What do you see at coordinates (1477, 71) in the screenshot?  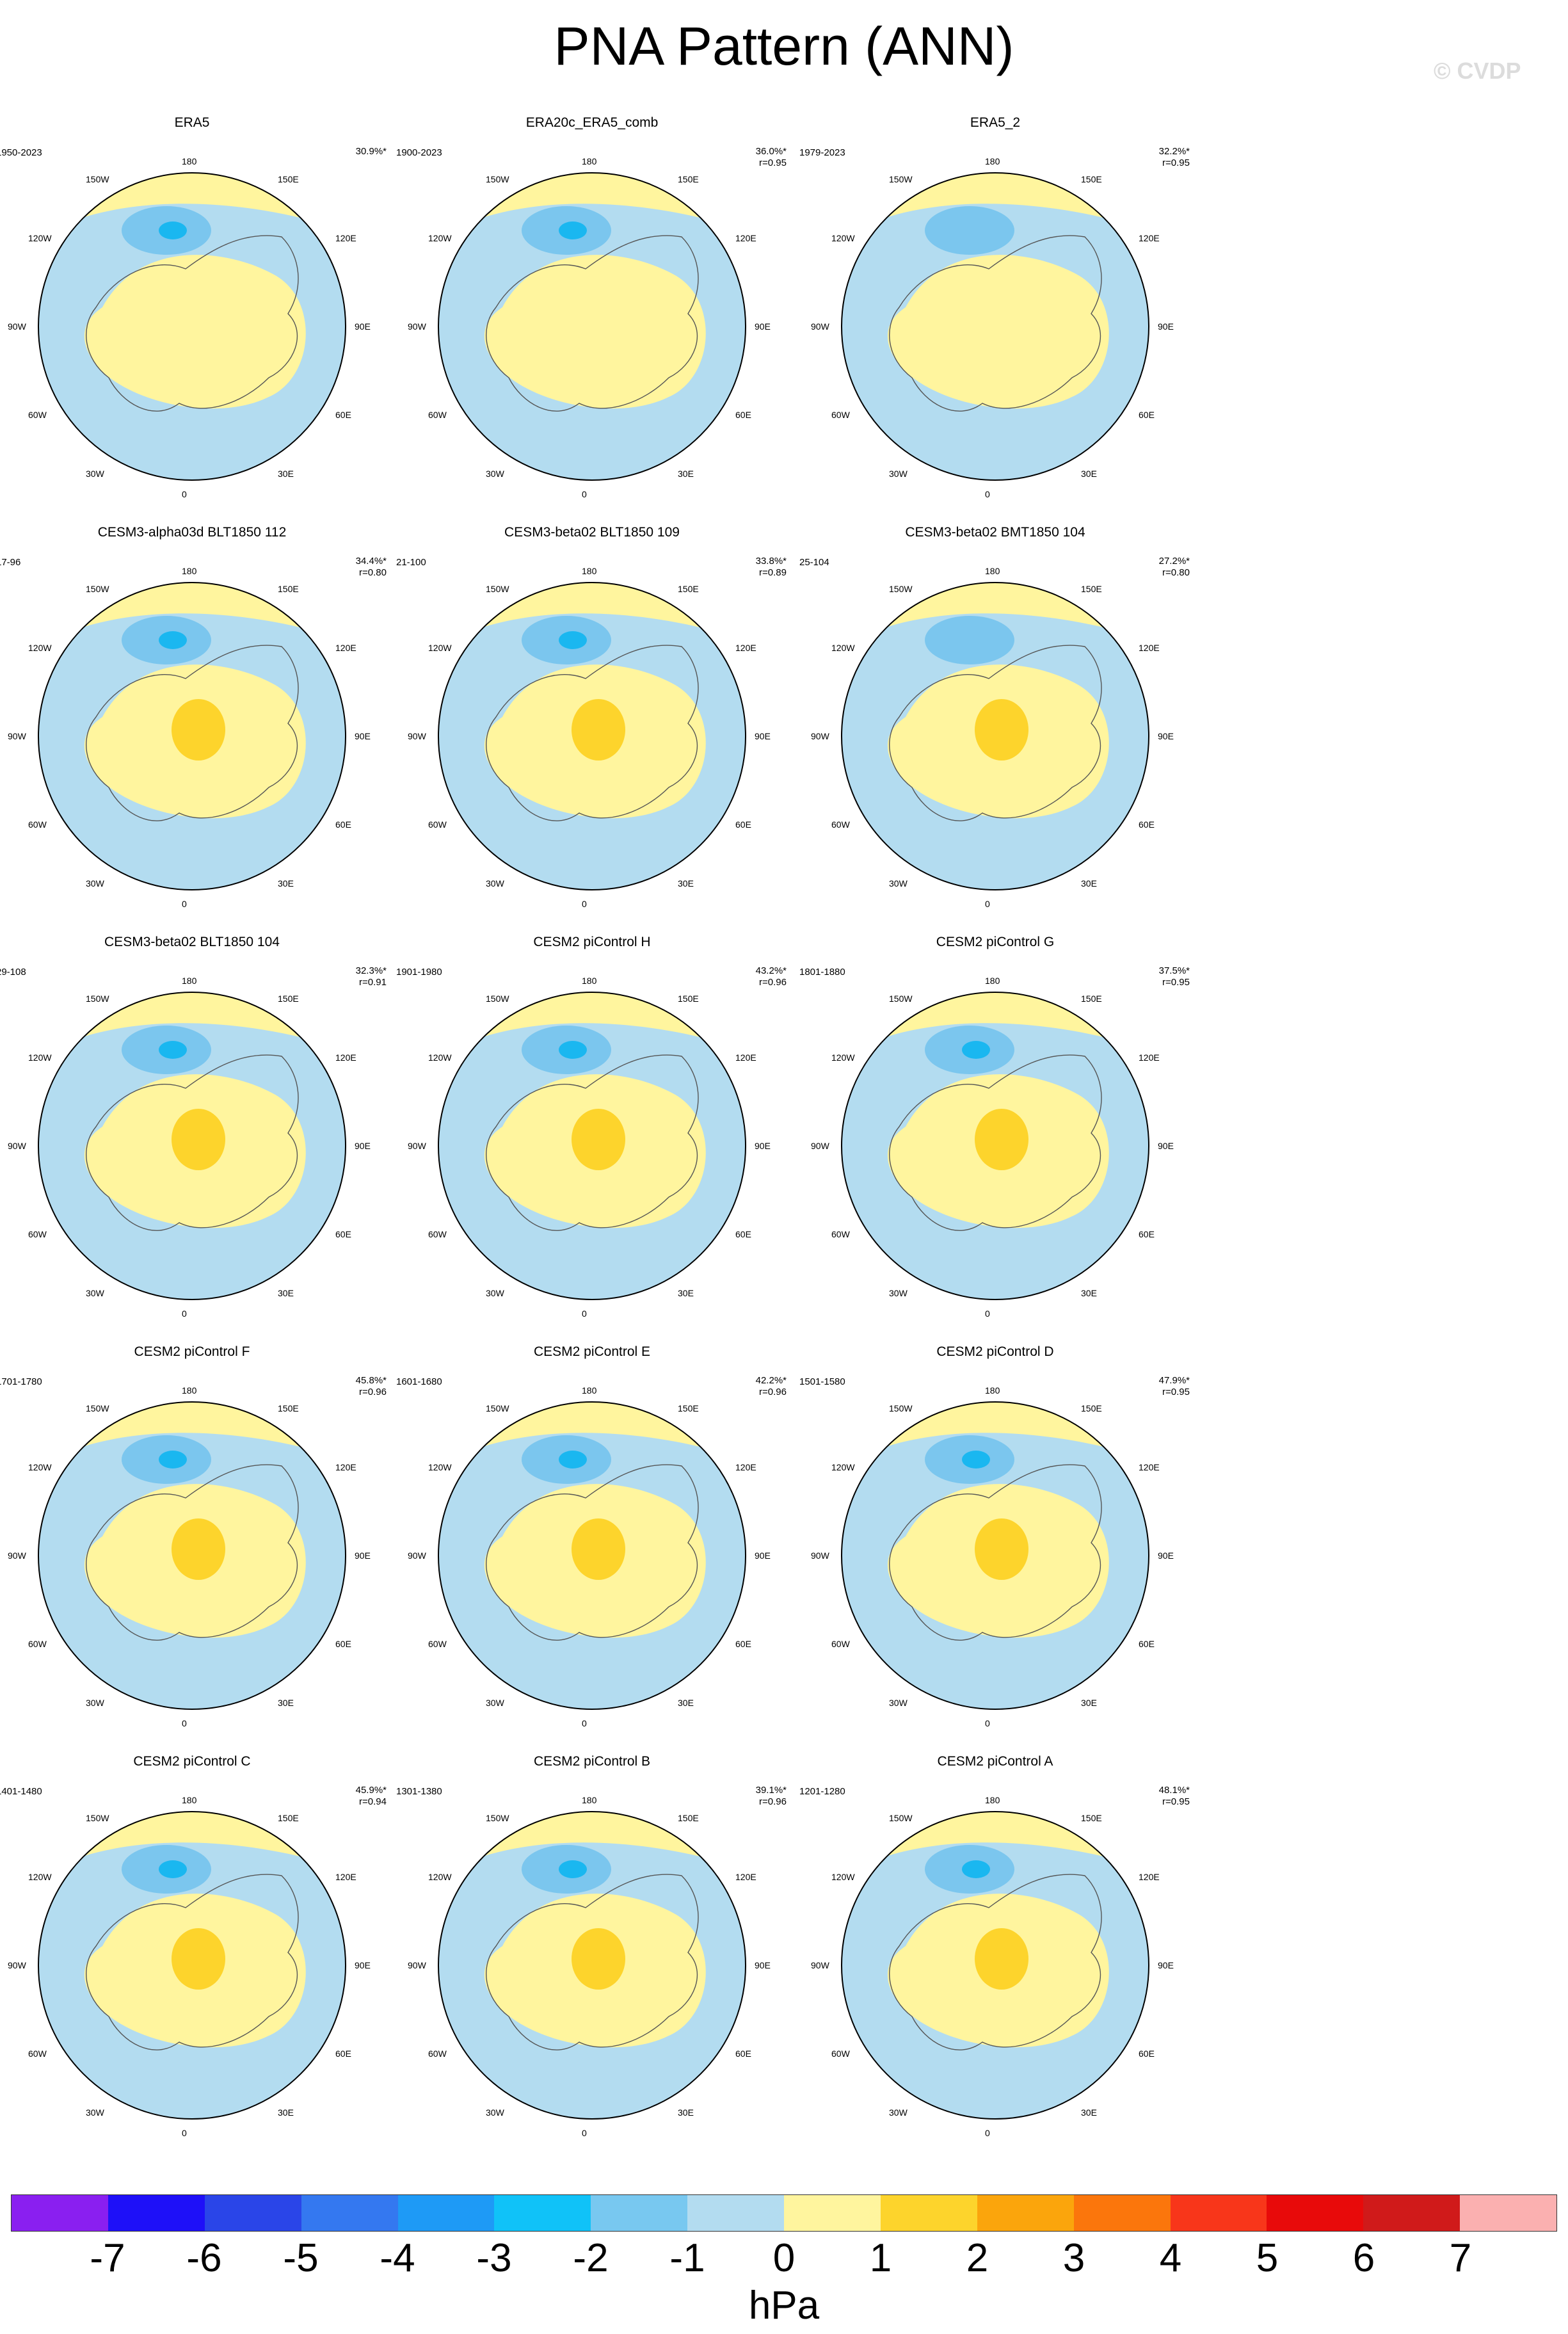 I see `watermark: © CVDP` at bounding box center [1477, 71].